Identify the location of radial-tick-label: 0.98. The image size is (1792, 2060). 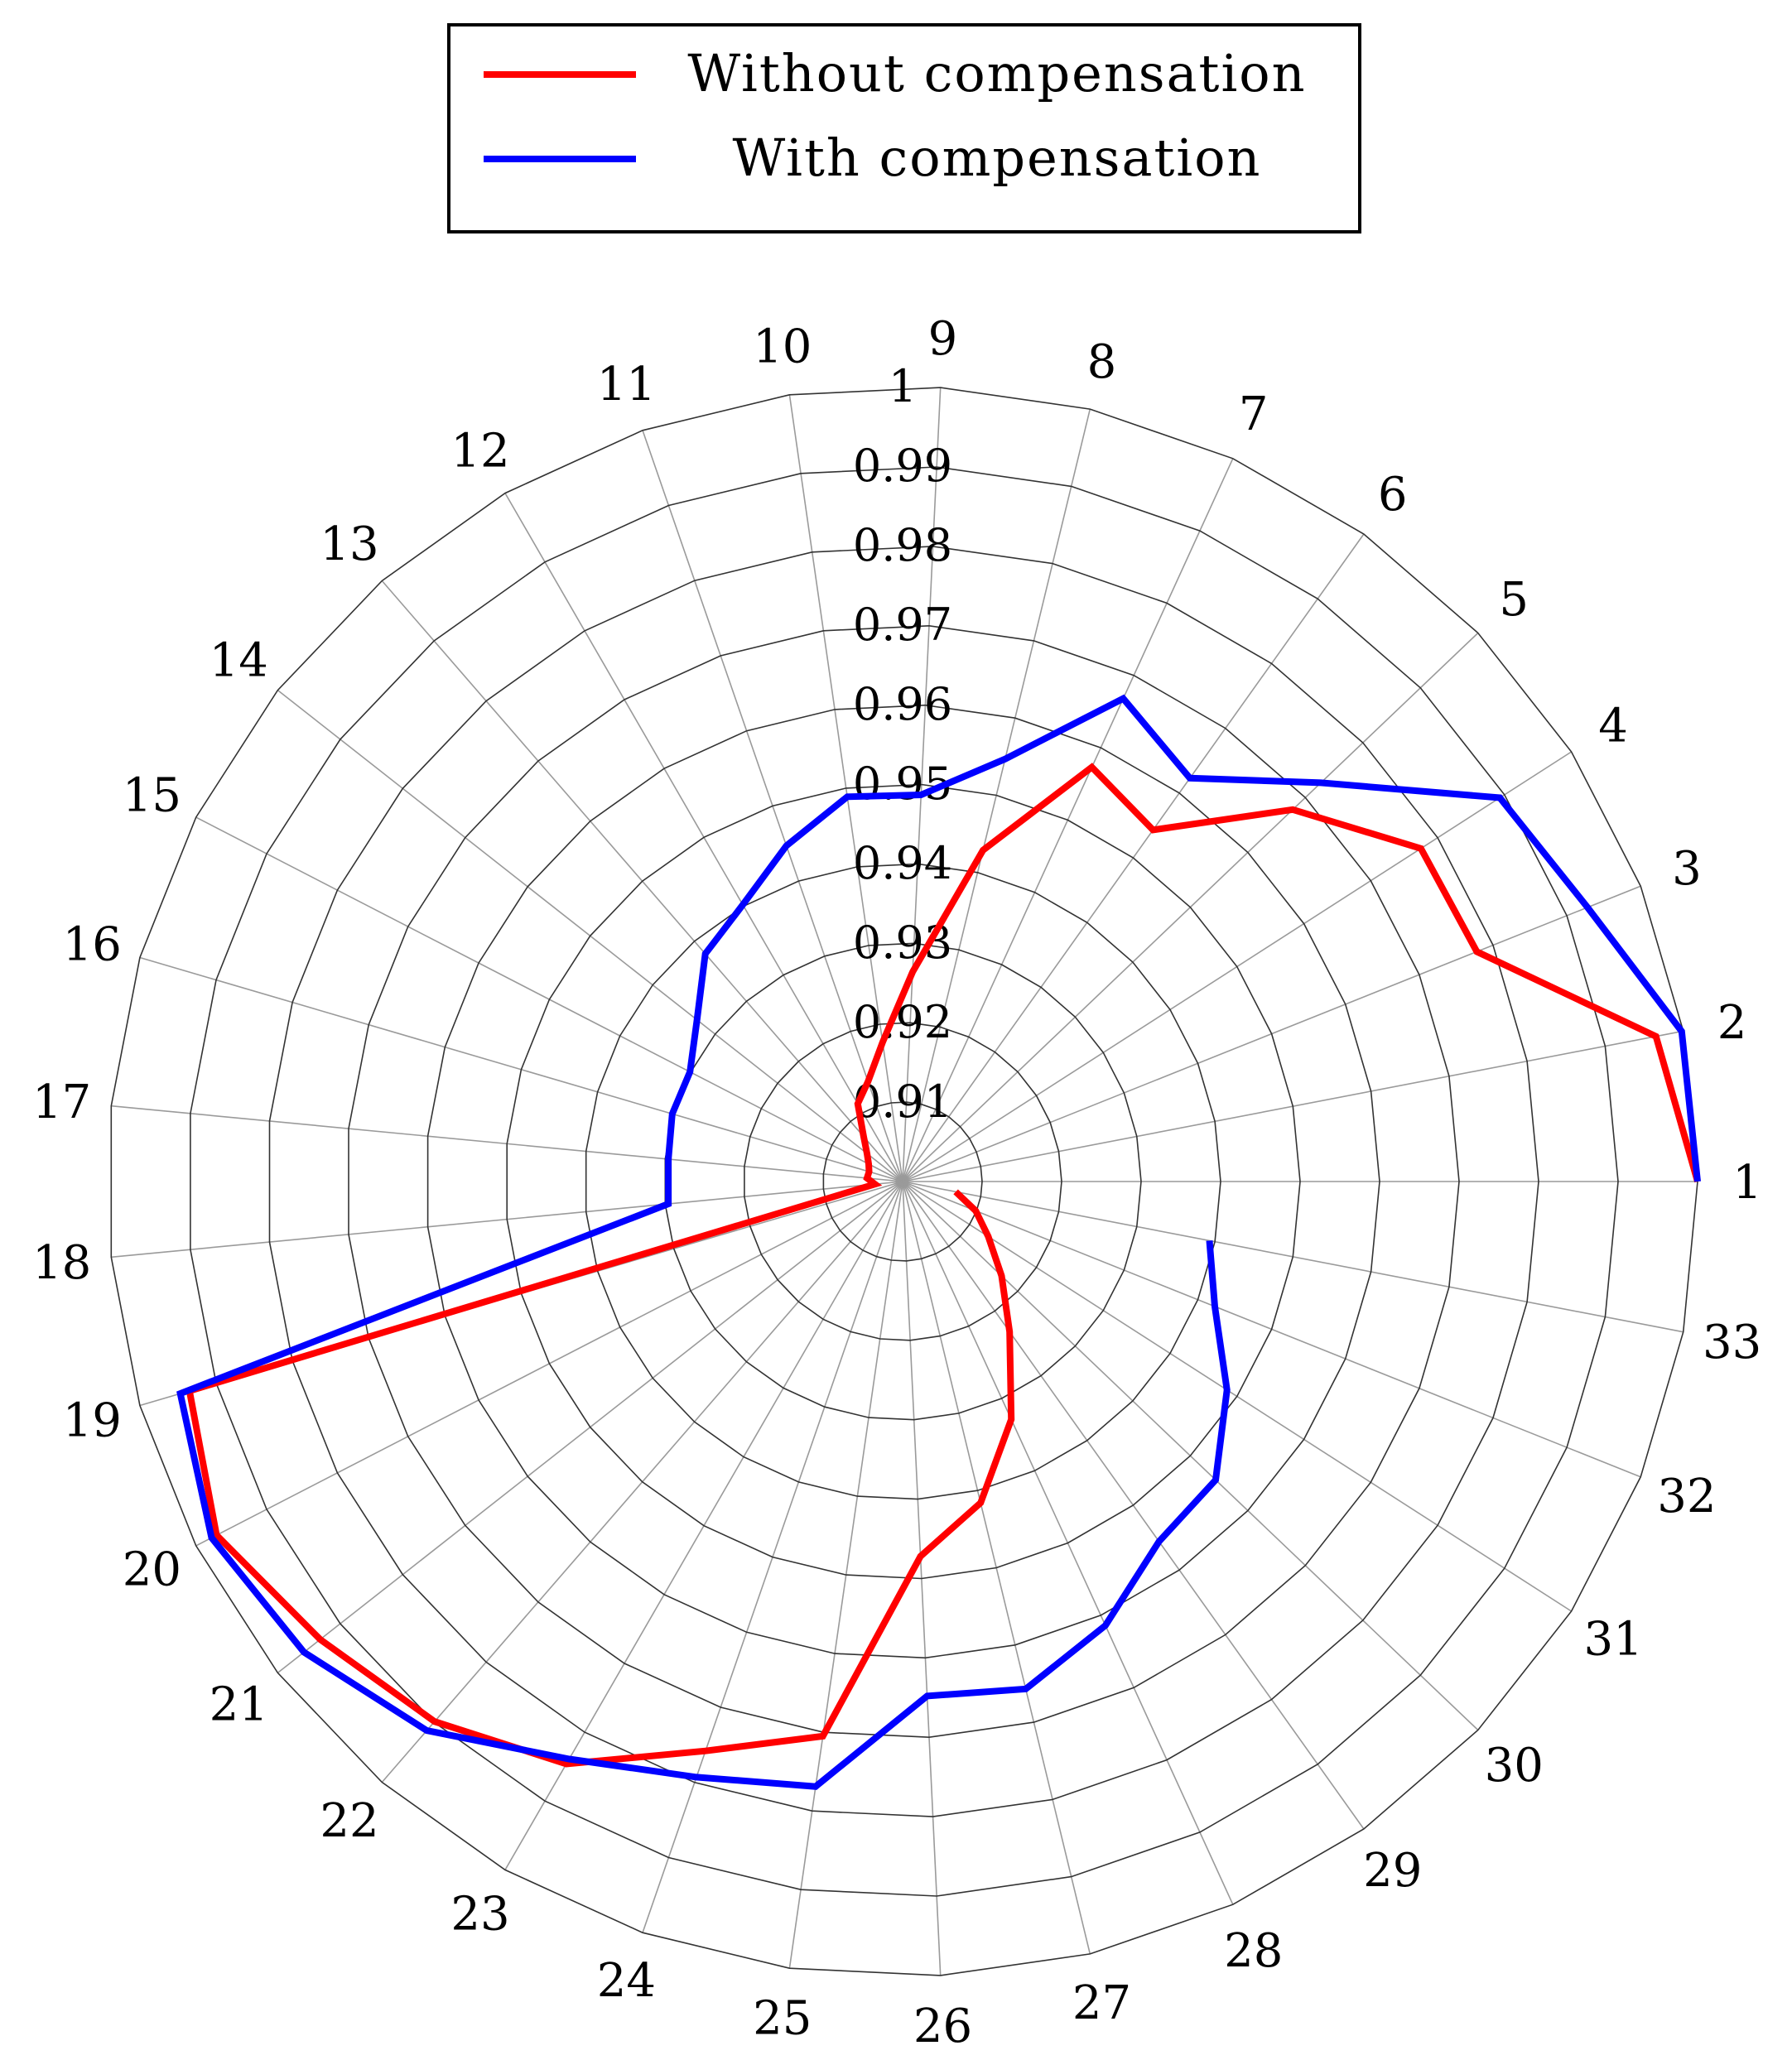
(903, 545).